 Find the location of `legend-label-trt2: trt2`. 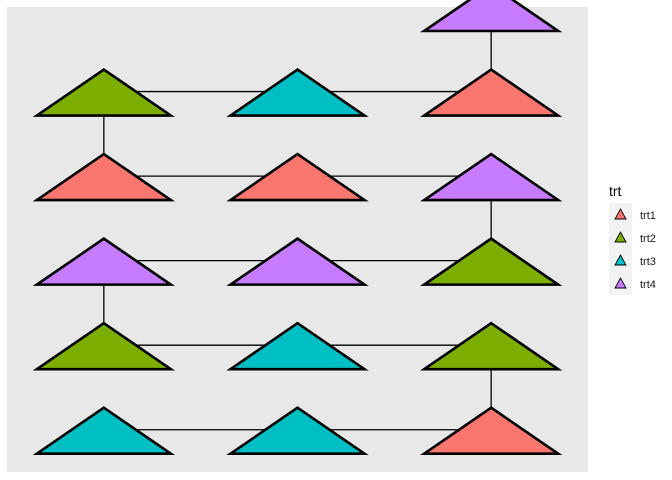

legend-label-trt2: trt2 is located at coordinates (648, 239).